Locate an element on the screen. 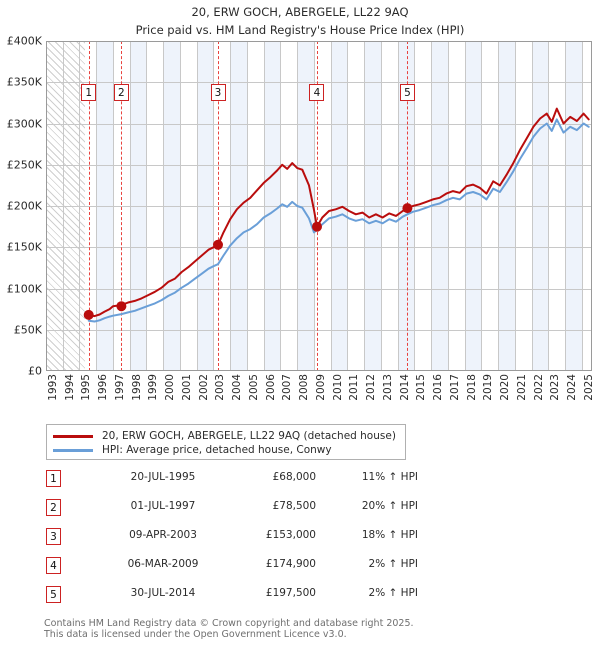 The height and width of the screenshot is (650, 600). x-axis-tick-label: 2003 is located at coordinates (220, 387).